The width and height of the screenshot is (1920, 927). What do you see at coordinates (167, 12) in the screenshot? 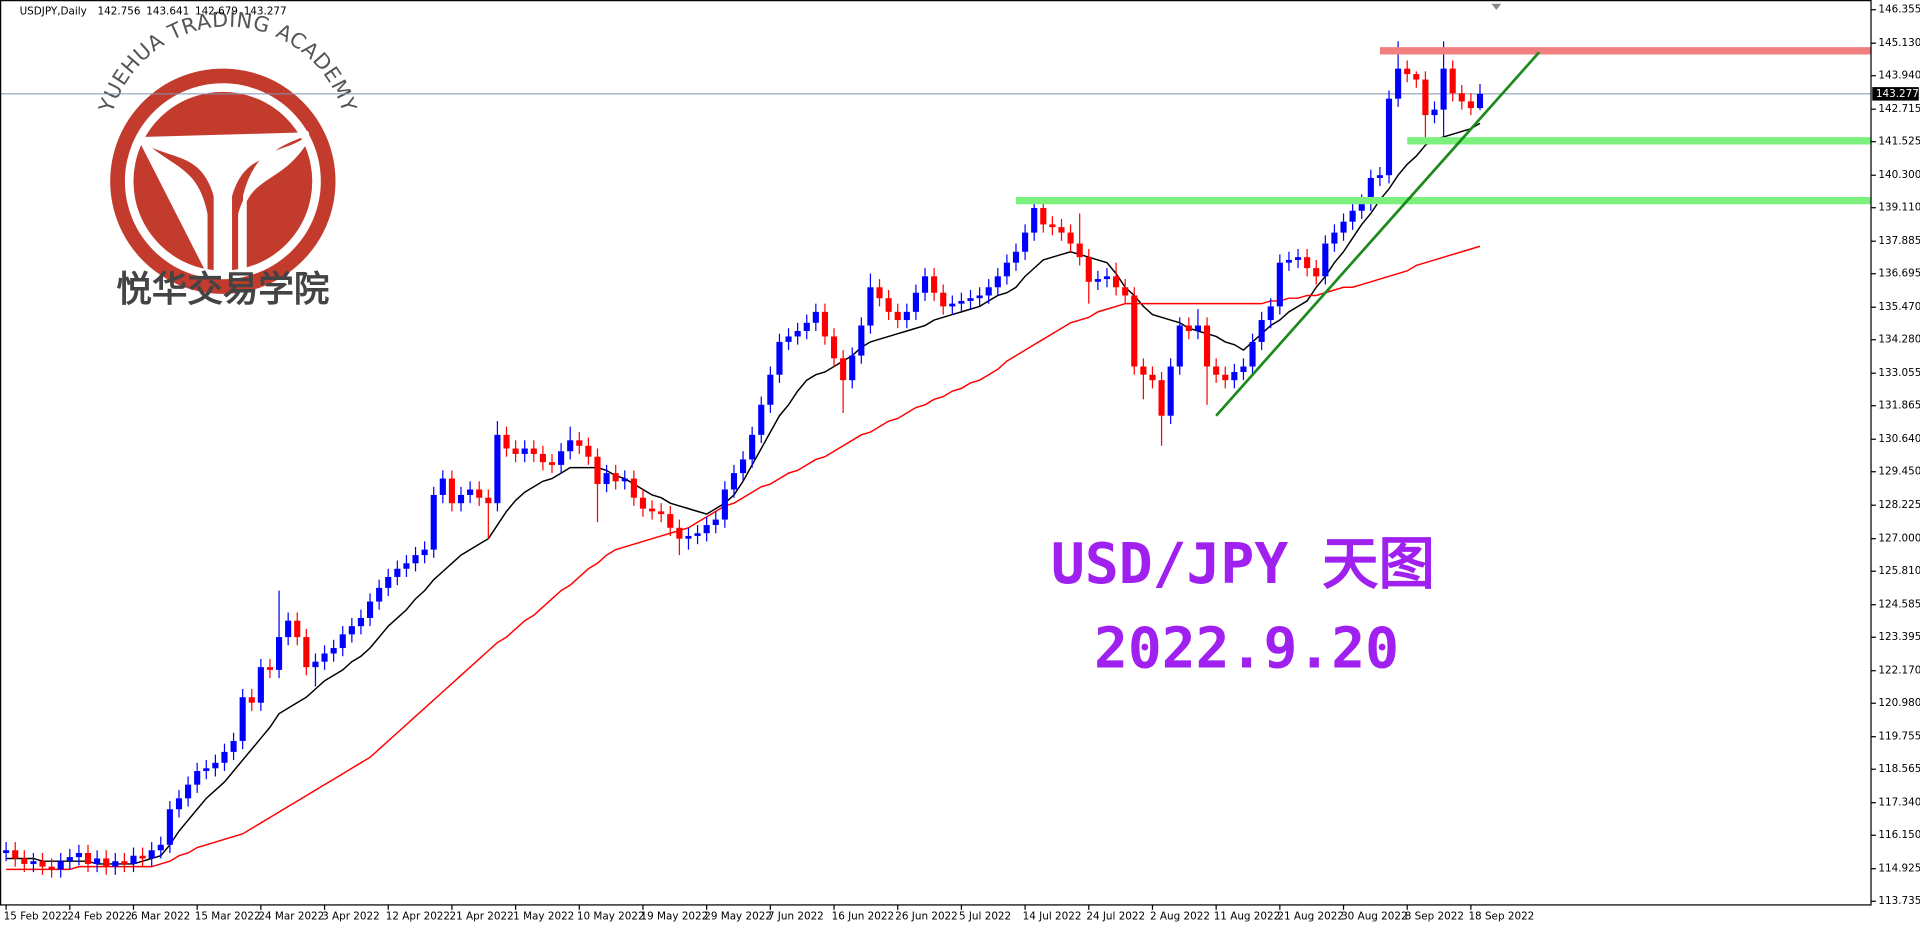
I see `header-high: 143.641` at bounding box center [167, 12].